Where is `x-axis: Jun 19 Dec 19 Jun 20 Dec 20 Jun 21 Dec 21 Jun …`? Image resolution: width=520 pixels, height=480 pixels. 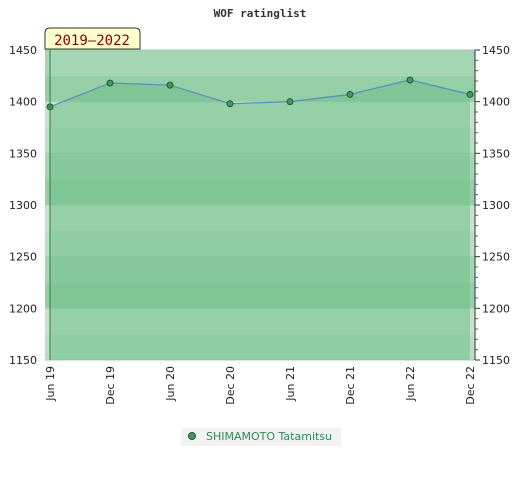
x-axis: Jun 19 Dec 19 Jun 20 Dec 20 Jun 21 Dec 21 Jun … is located at coordinates (260, 385).